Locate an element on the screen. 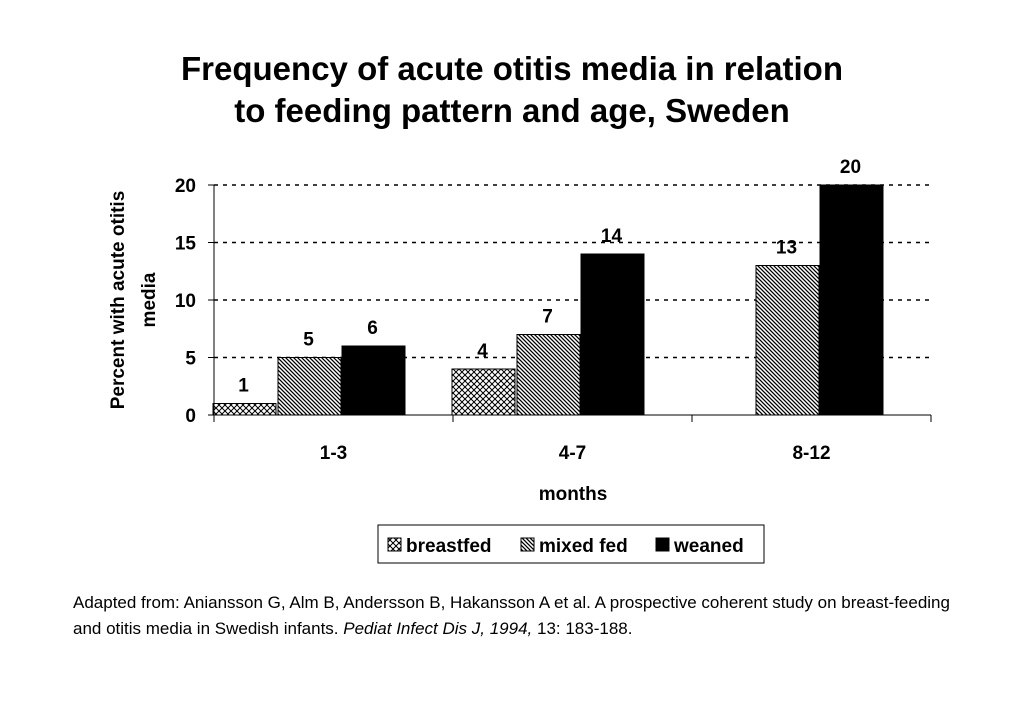 The image size is (1024, 709). legend: breastfed mixed fed weaned is located at coordinates (571, 544).